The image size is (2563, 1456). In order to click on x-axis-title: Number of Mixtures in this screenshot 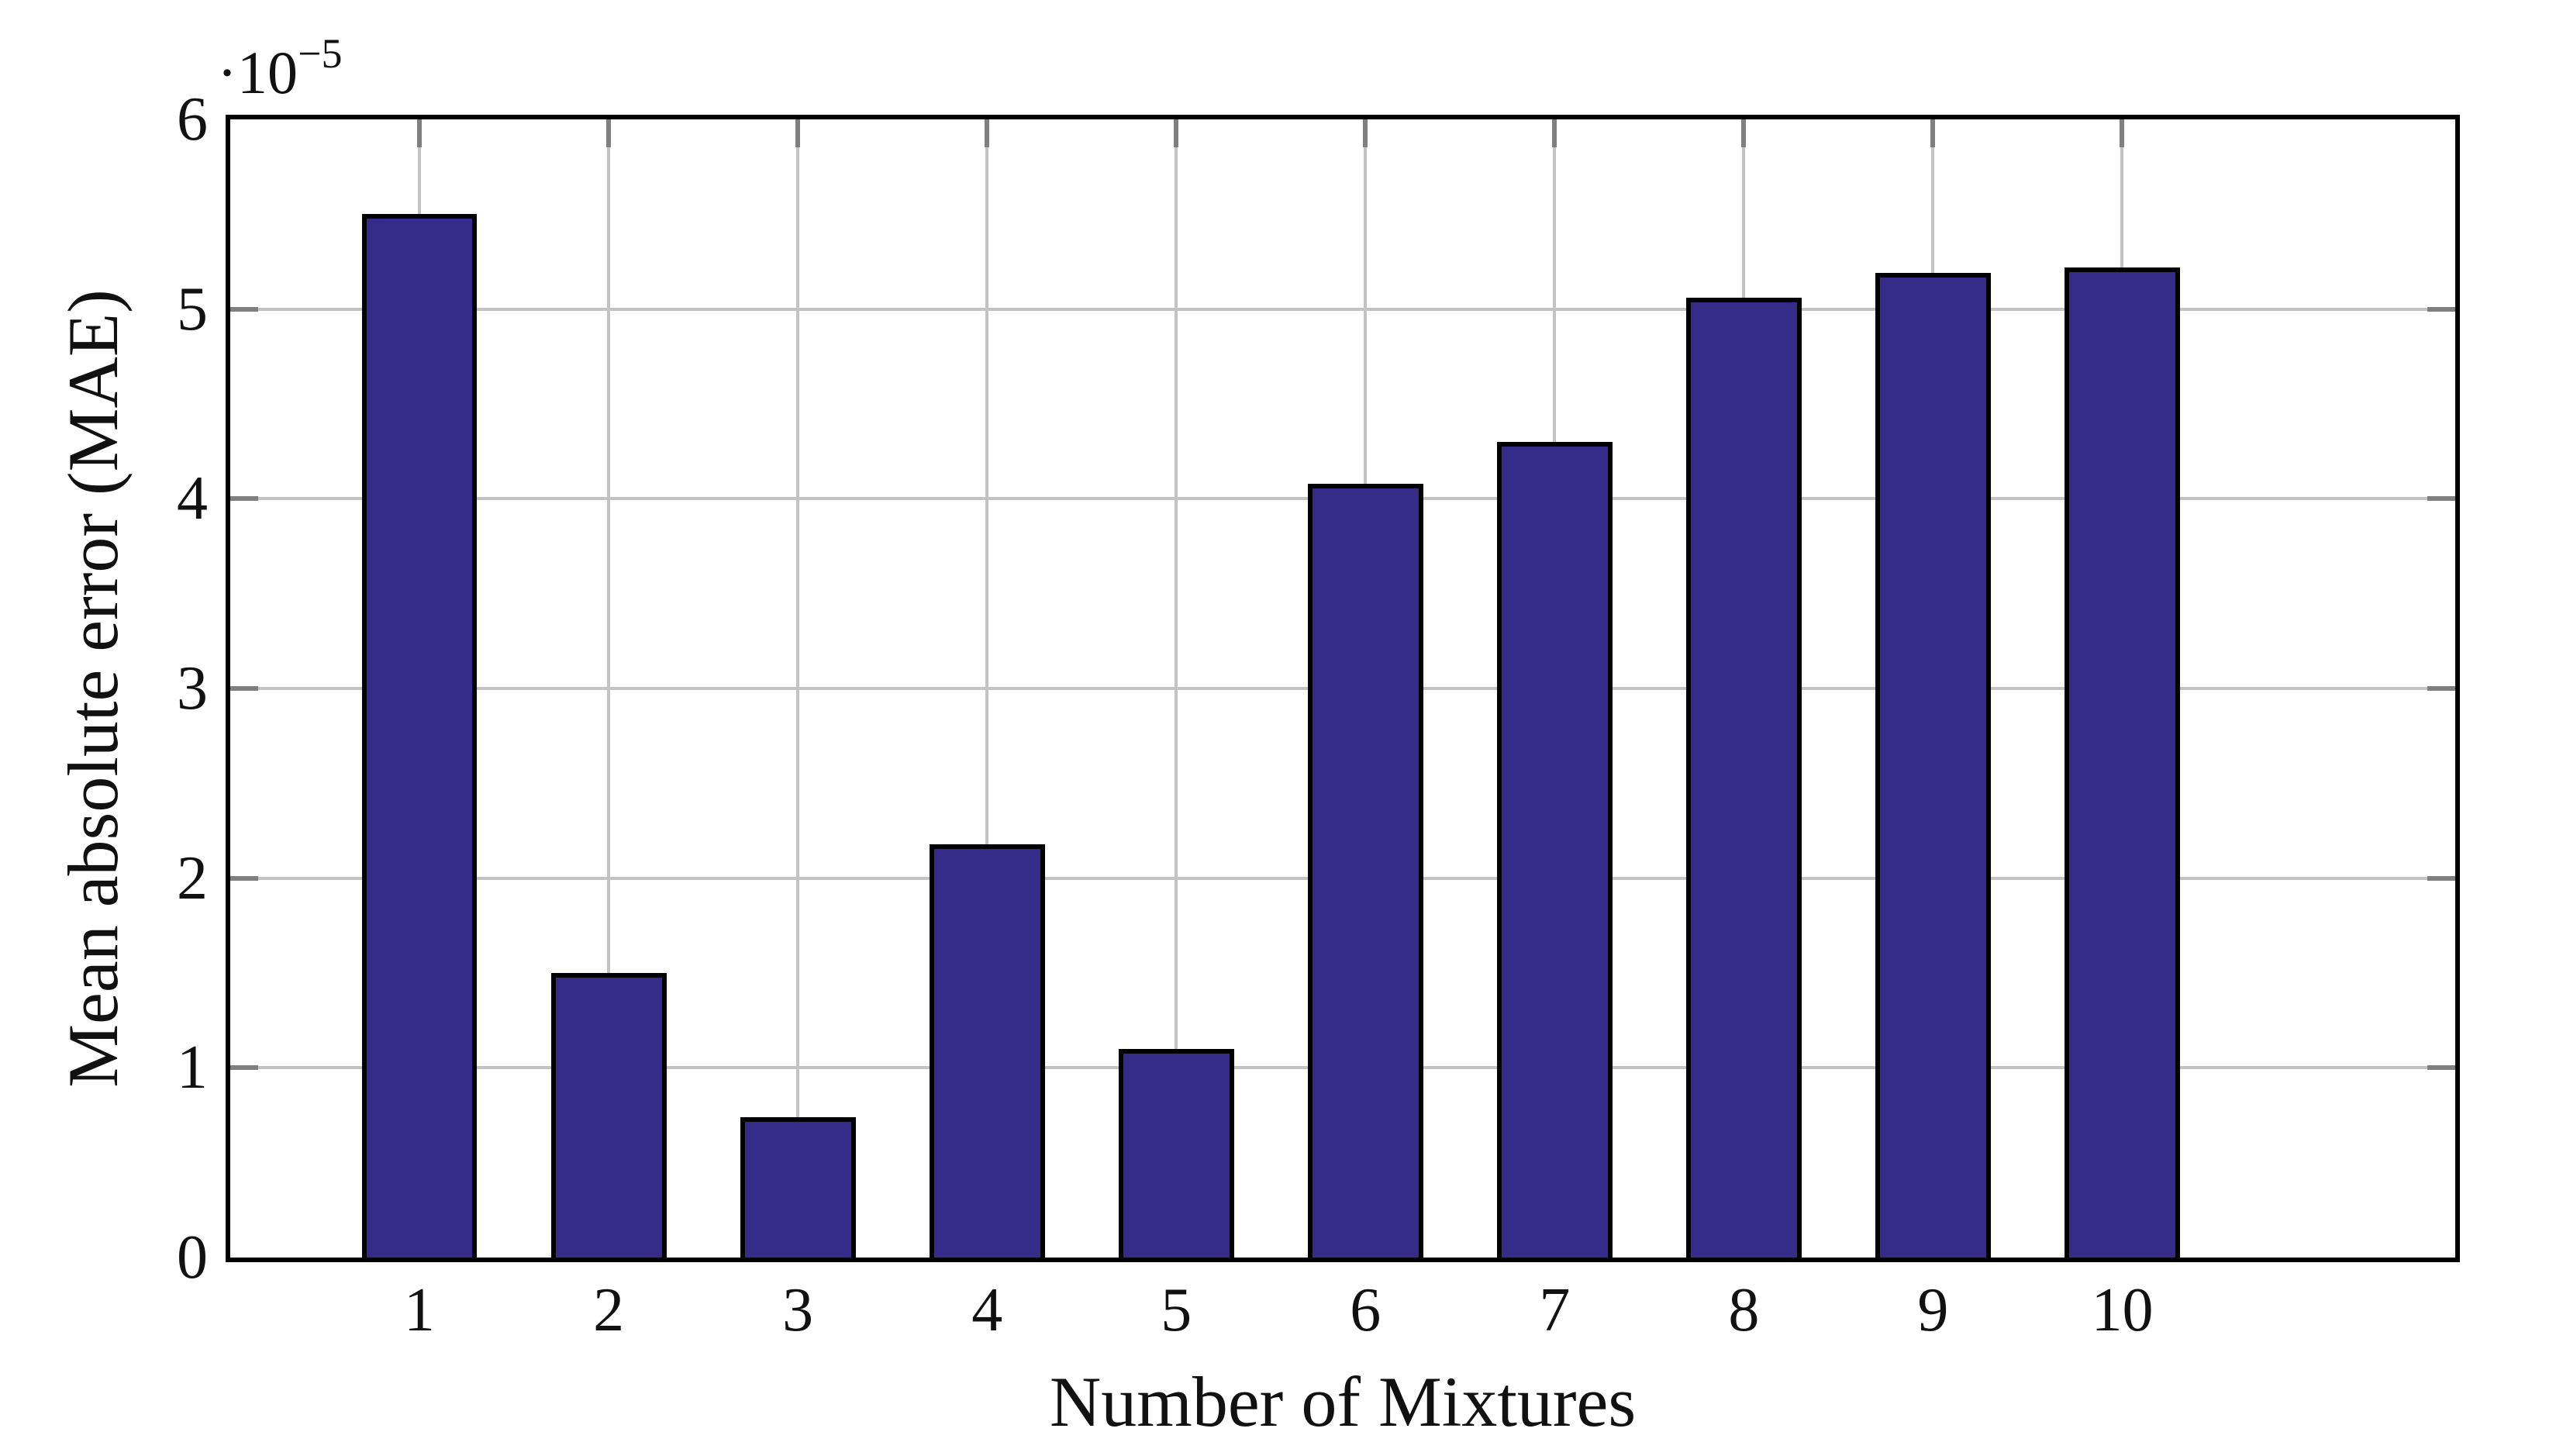, I will do `click(1343, 1402)`.